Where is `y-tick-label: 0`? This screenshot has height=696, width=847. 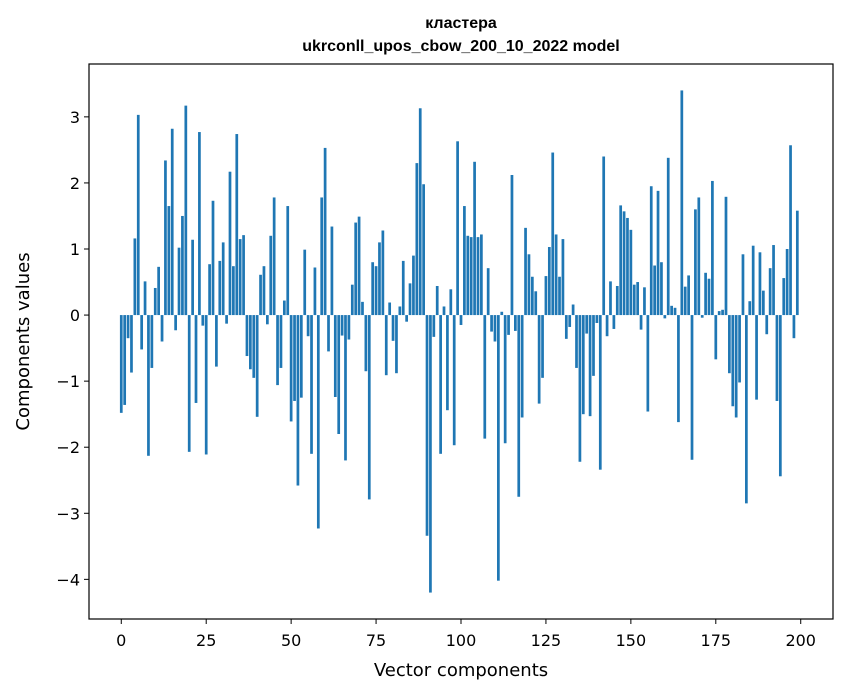 y-tick-label: 0 is located at coordinates (75, 315).